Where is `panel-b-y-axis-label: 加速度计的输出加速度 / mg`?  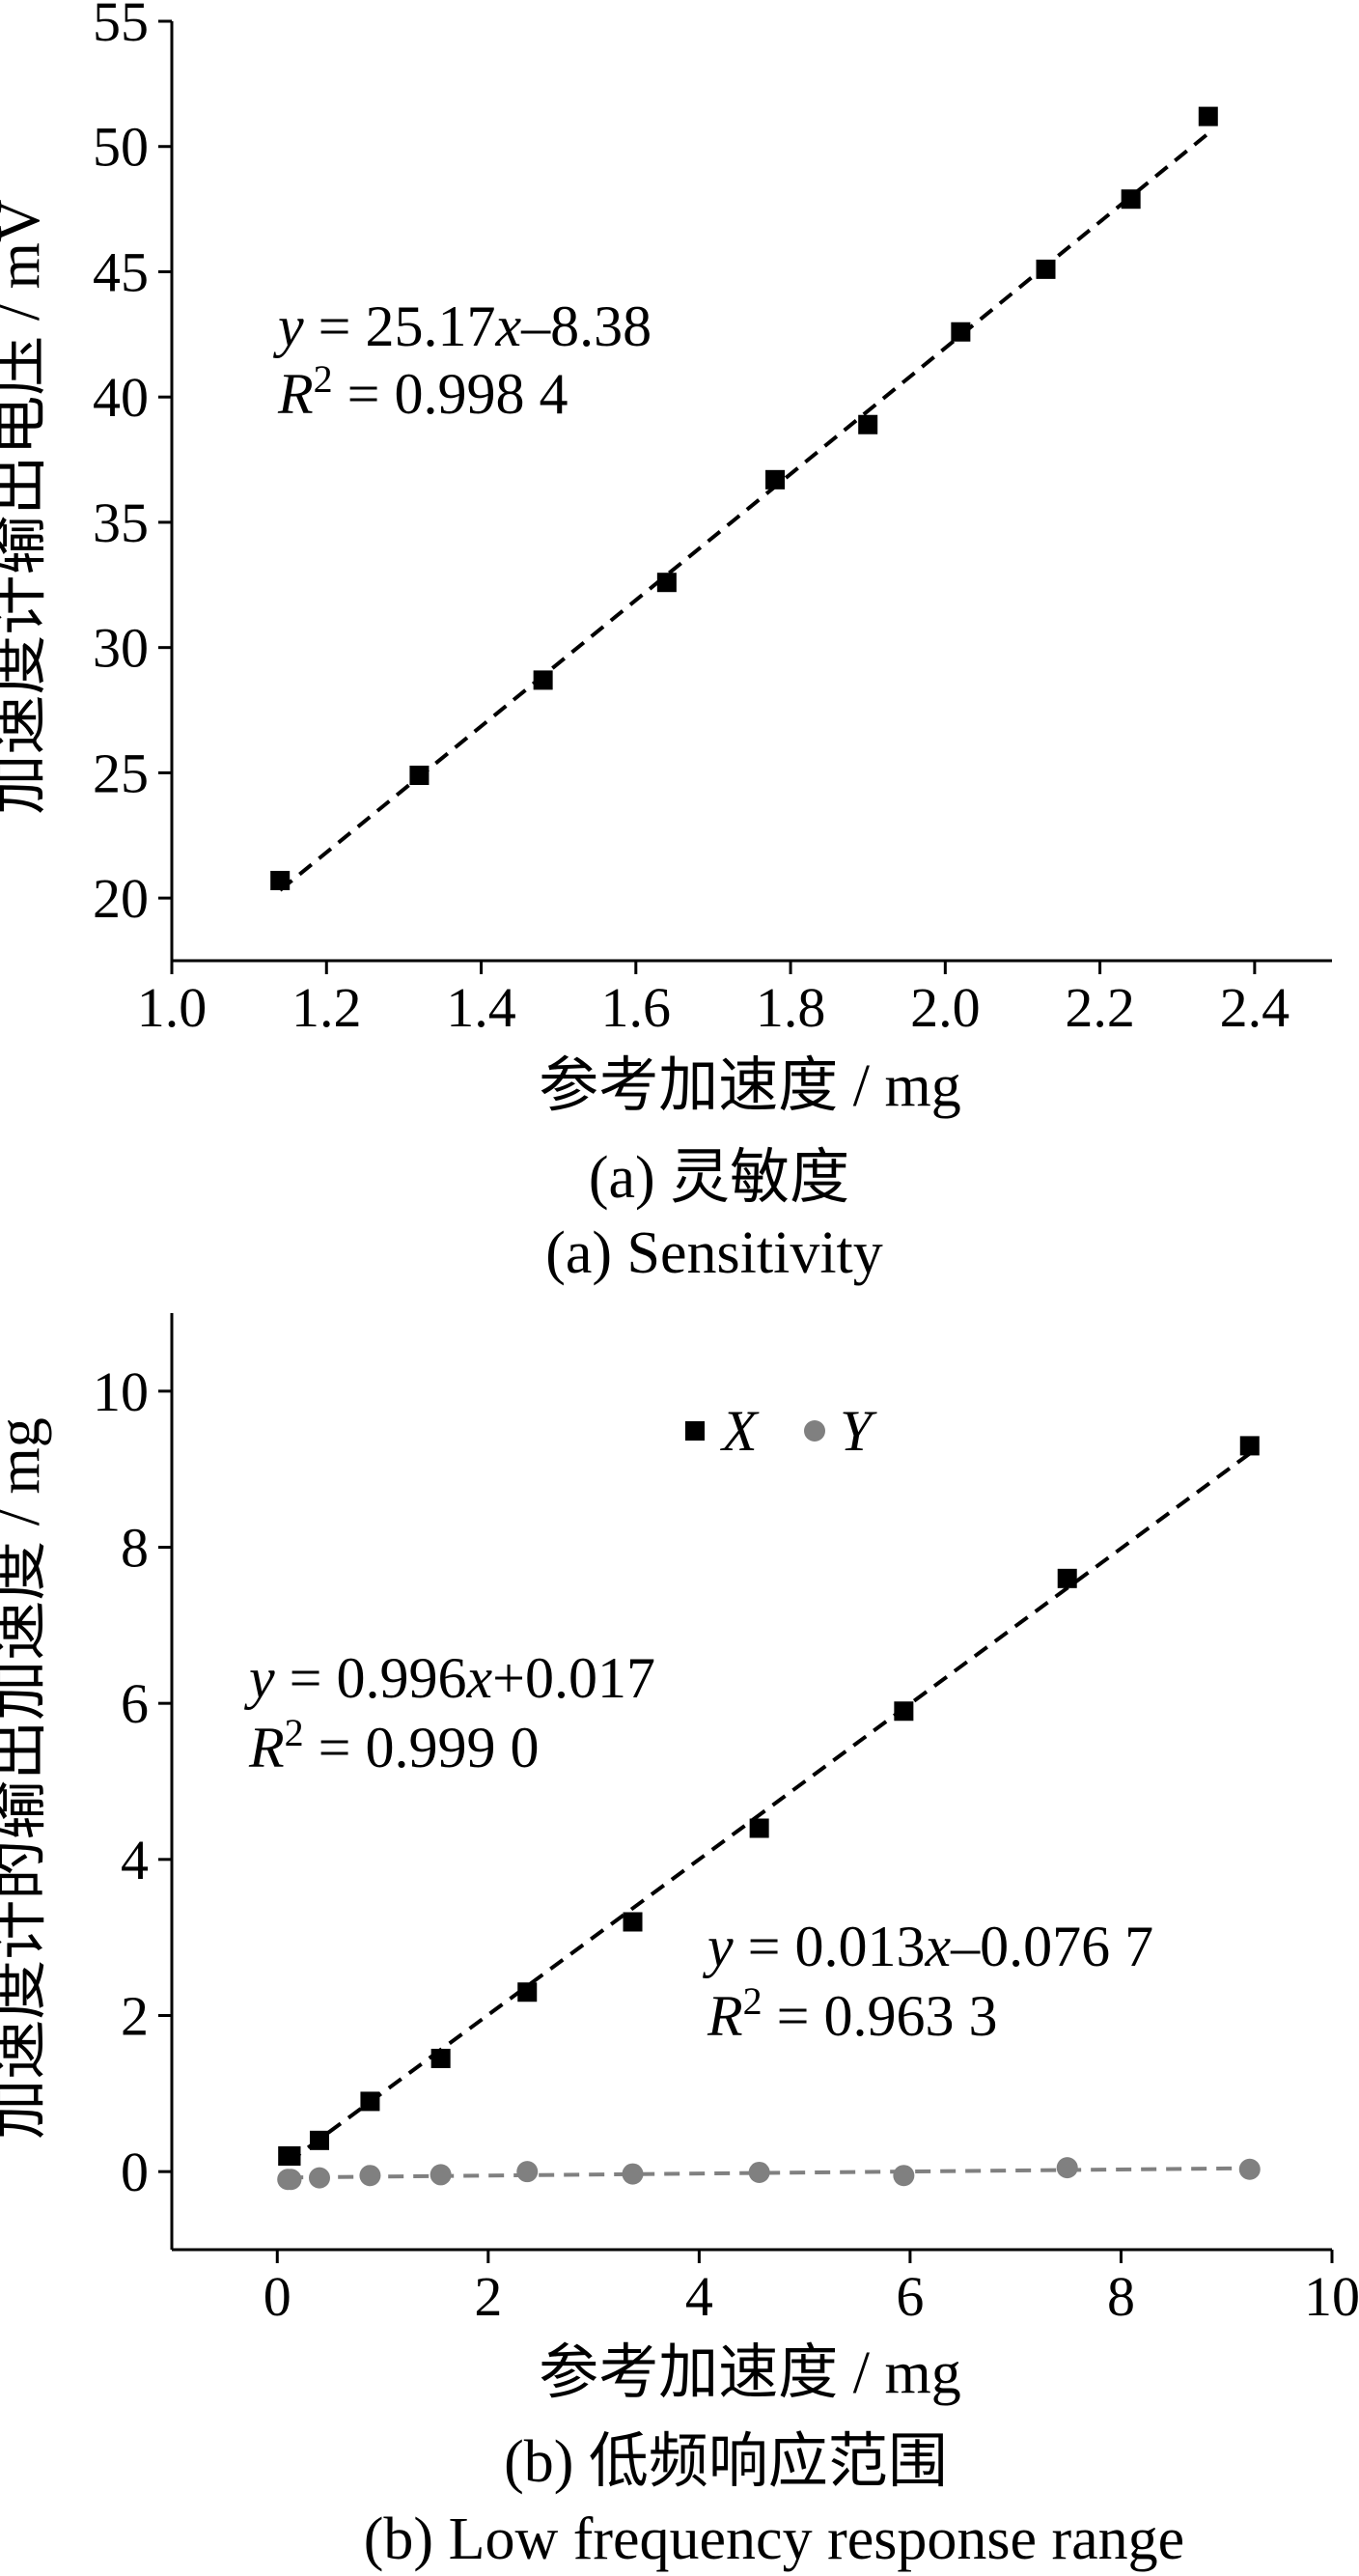 panel-b-y-axis-label: 加速度计的输出加速度 / mg is located at coordinates (26, 1778).